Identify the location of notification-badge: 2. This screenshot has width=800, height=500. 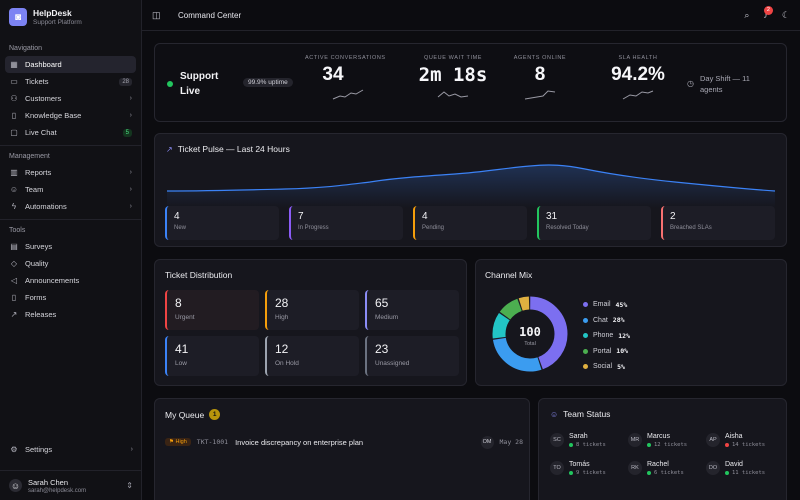
(768, 10).